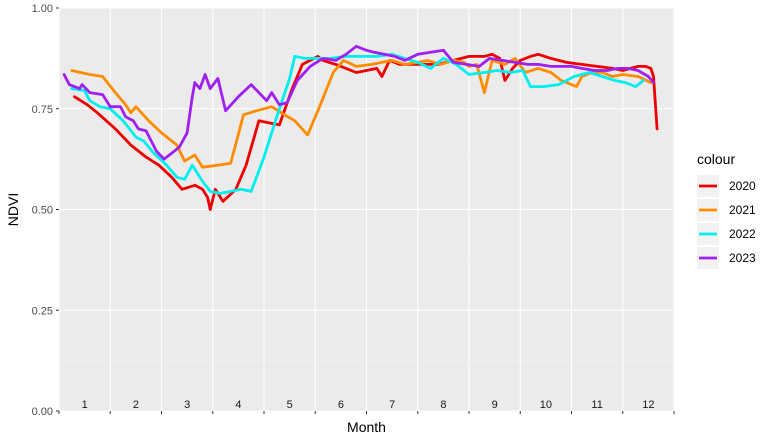 The image size is (773, 447). I want to click on legend-title: colour, so click(716, 159).